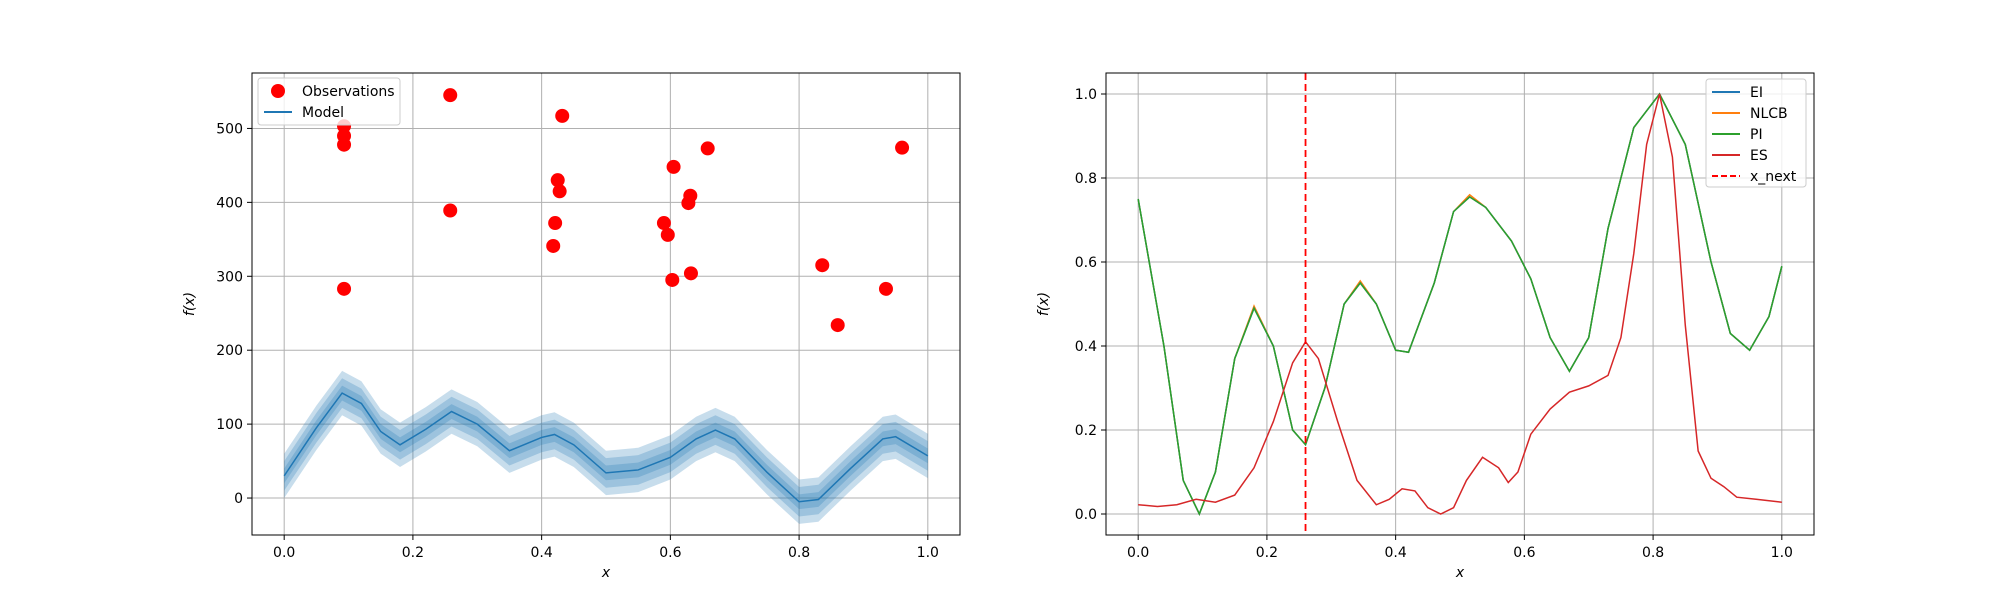 Image resolution: width=2000 pixels, height=600 pixels. I want to click on legend-label-observations: Observations, so click(348, 92).